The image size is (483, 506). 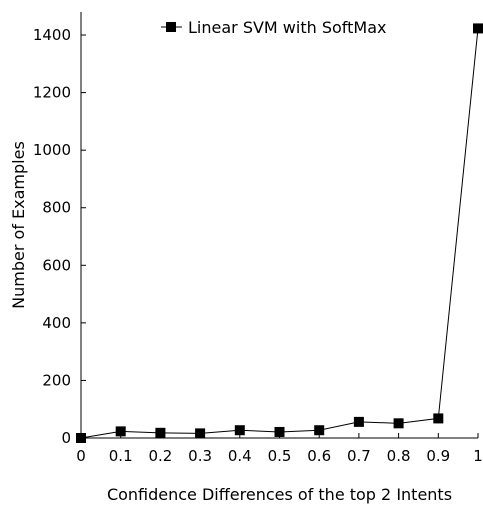 What do you see at coordinates (52, 150) in the screenshot?
I see `y-tick-label: 1000` at bounding box center [52, 150].